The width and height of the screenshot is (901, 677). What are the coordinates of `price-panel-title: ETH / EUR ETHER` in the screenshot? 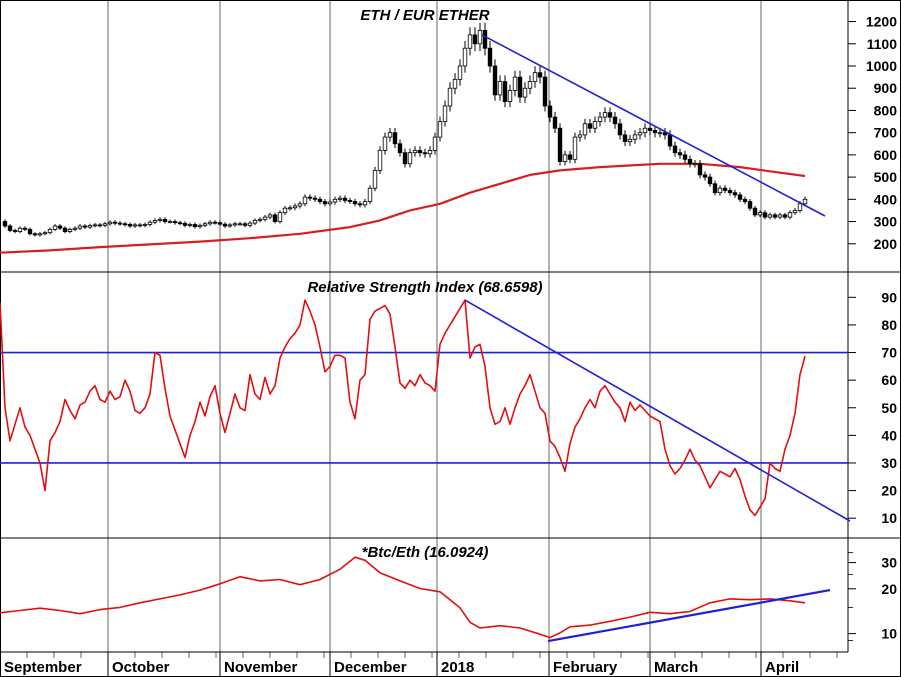 It's located at (424, 15).